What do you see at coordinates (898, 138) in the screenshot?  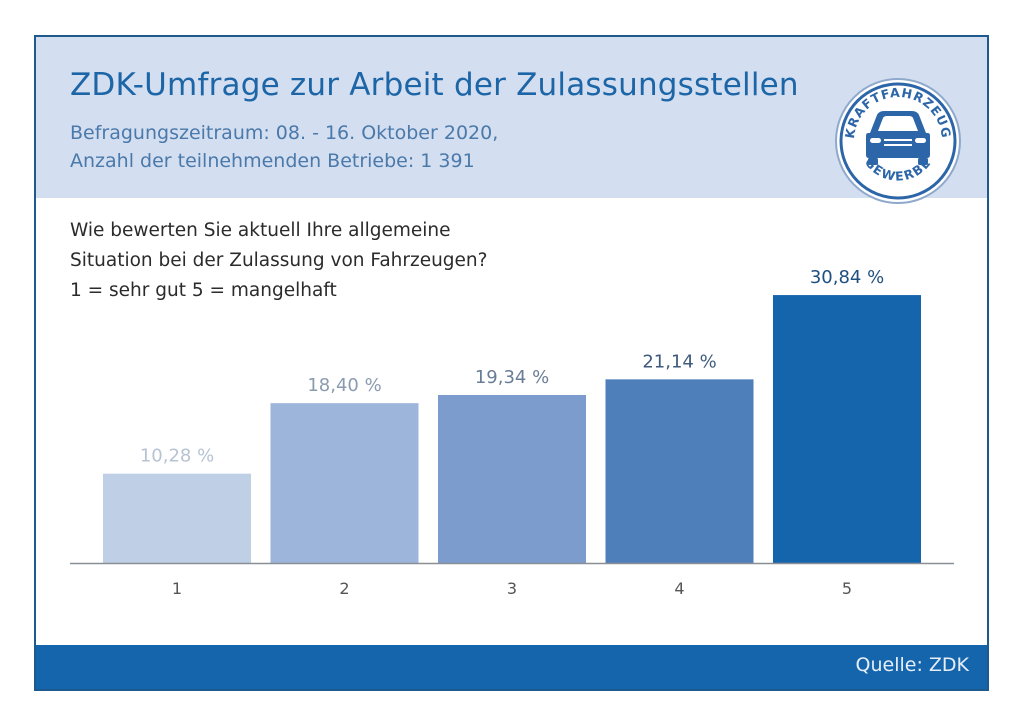 I see `car-icon` at bounding box center [898, 138].